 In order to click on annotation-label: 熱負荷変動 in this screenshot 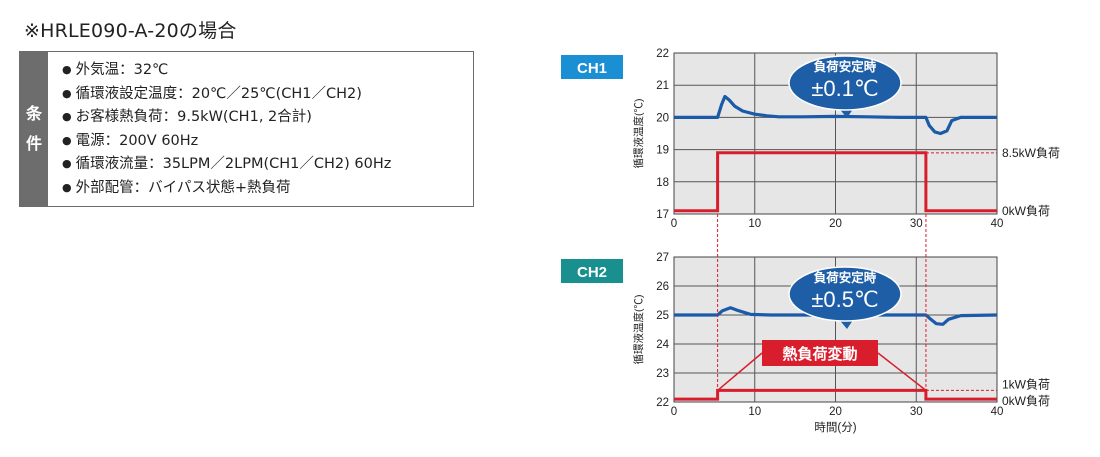, I will do `click(819, 354)`.